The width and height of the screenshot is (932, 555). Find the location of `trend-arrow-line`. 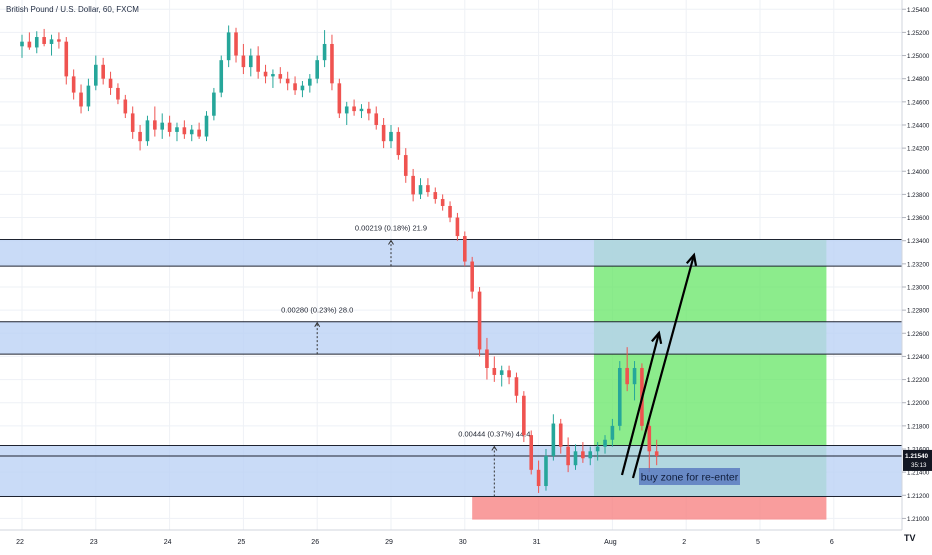

trend-arrow-line is located at coordinates (640, 404).